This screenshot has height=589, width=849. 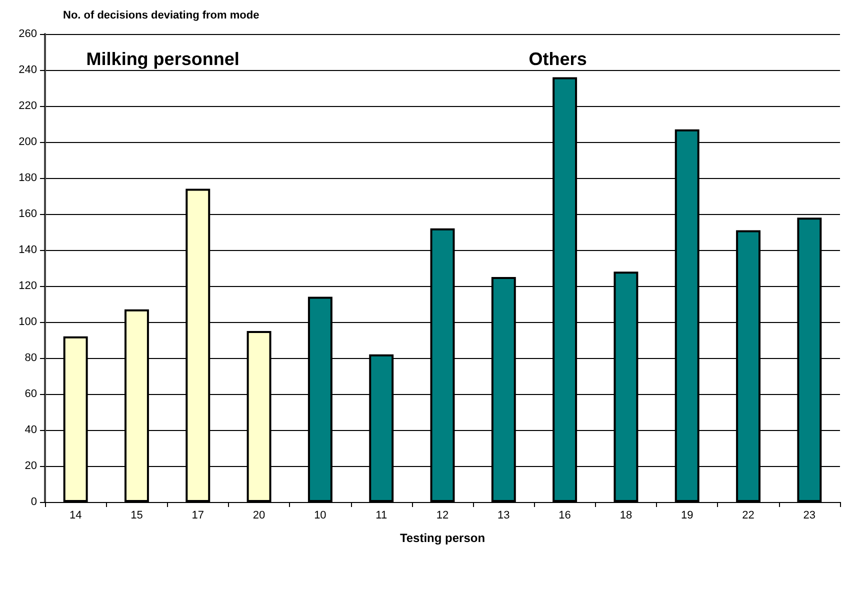 What do you see at coordinates (27, 70) in the screenshot?
I see `y-tick-label: 240` at bounding box center [27, 70].